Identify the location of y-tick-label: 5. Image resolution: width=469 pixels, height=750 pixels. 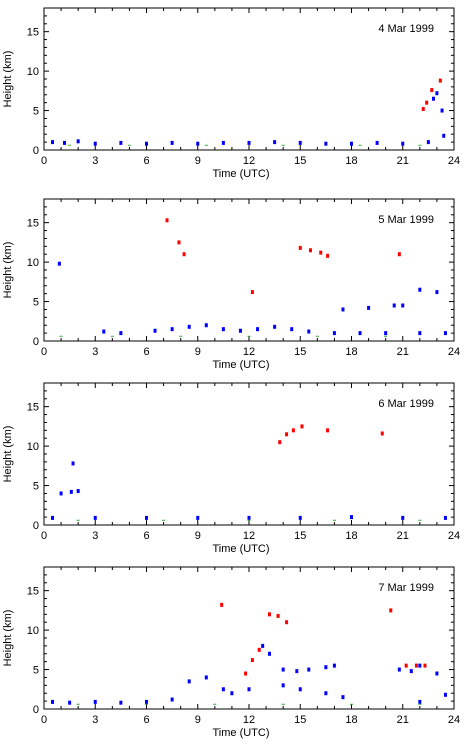
(36, 671).